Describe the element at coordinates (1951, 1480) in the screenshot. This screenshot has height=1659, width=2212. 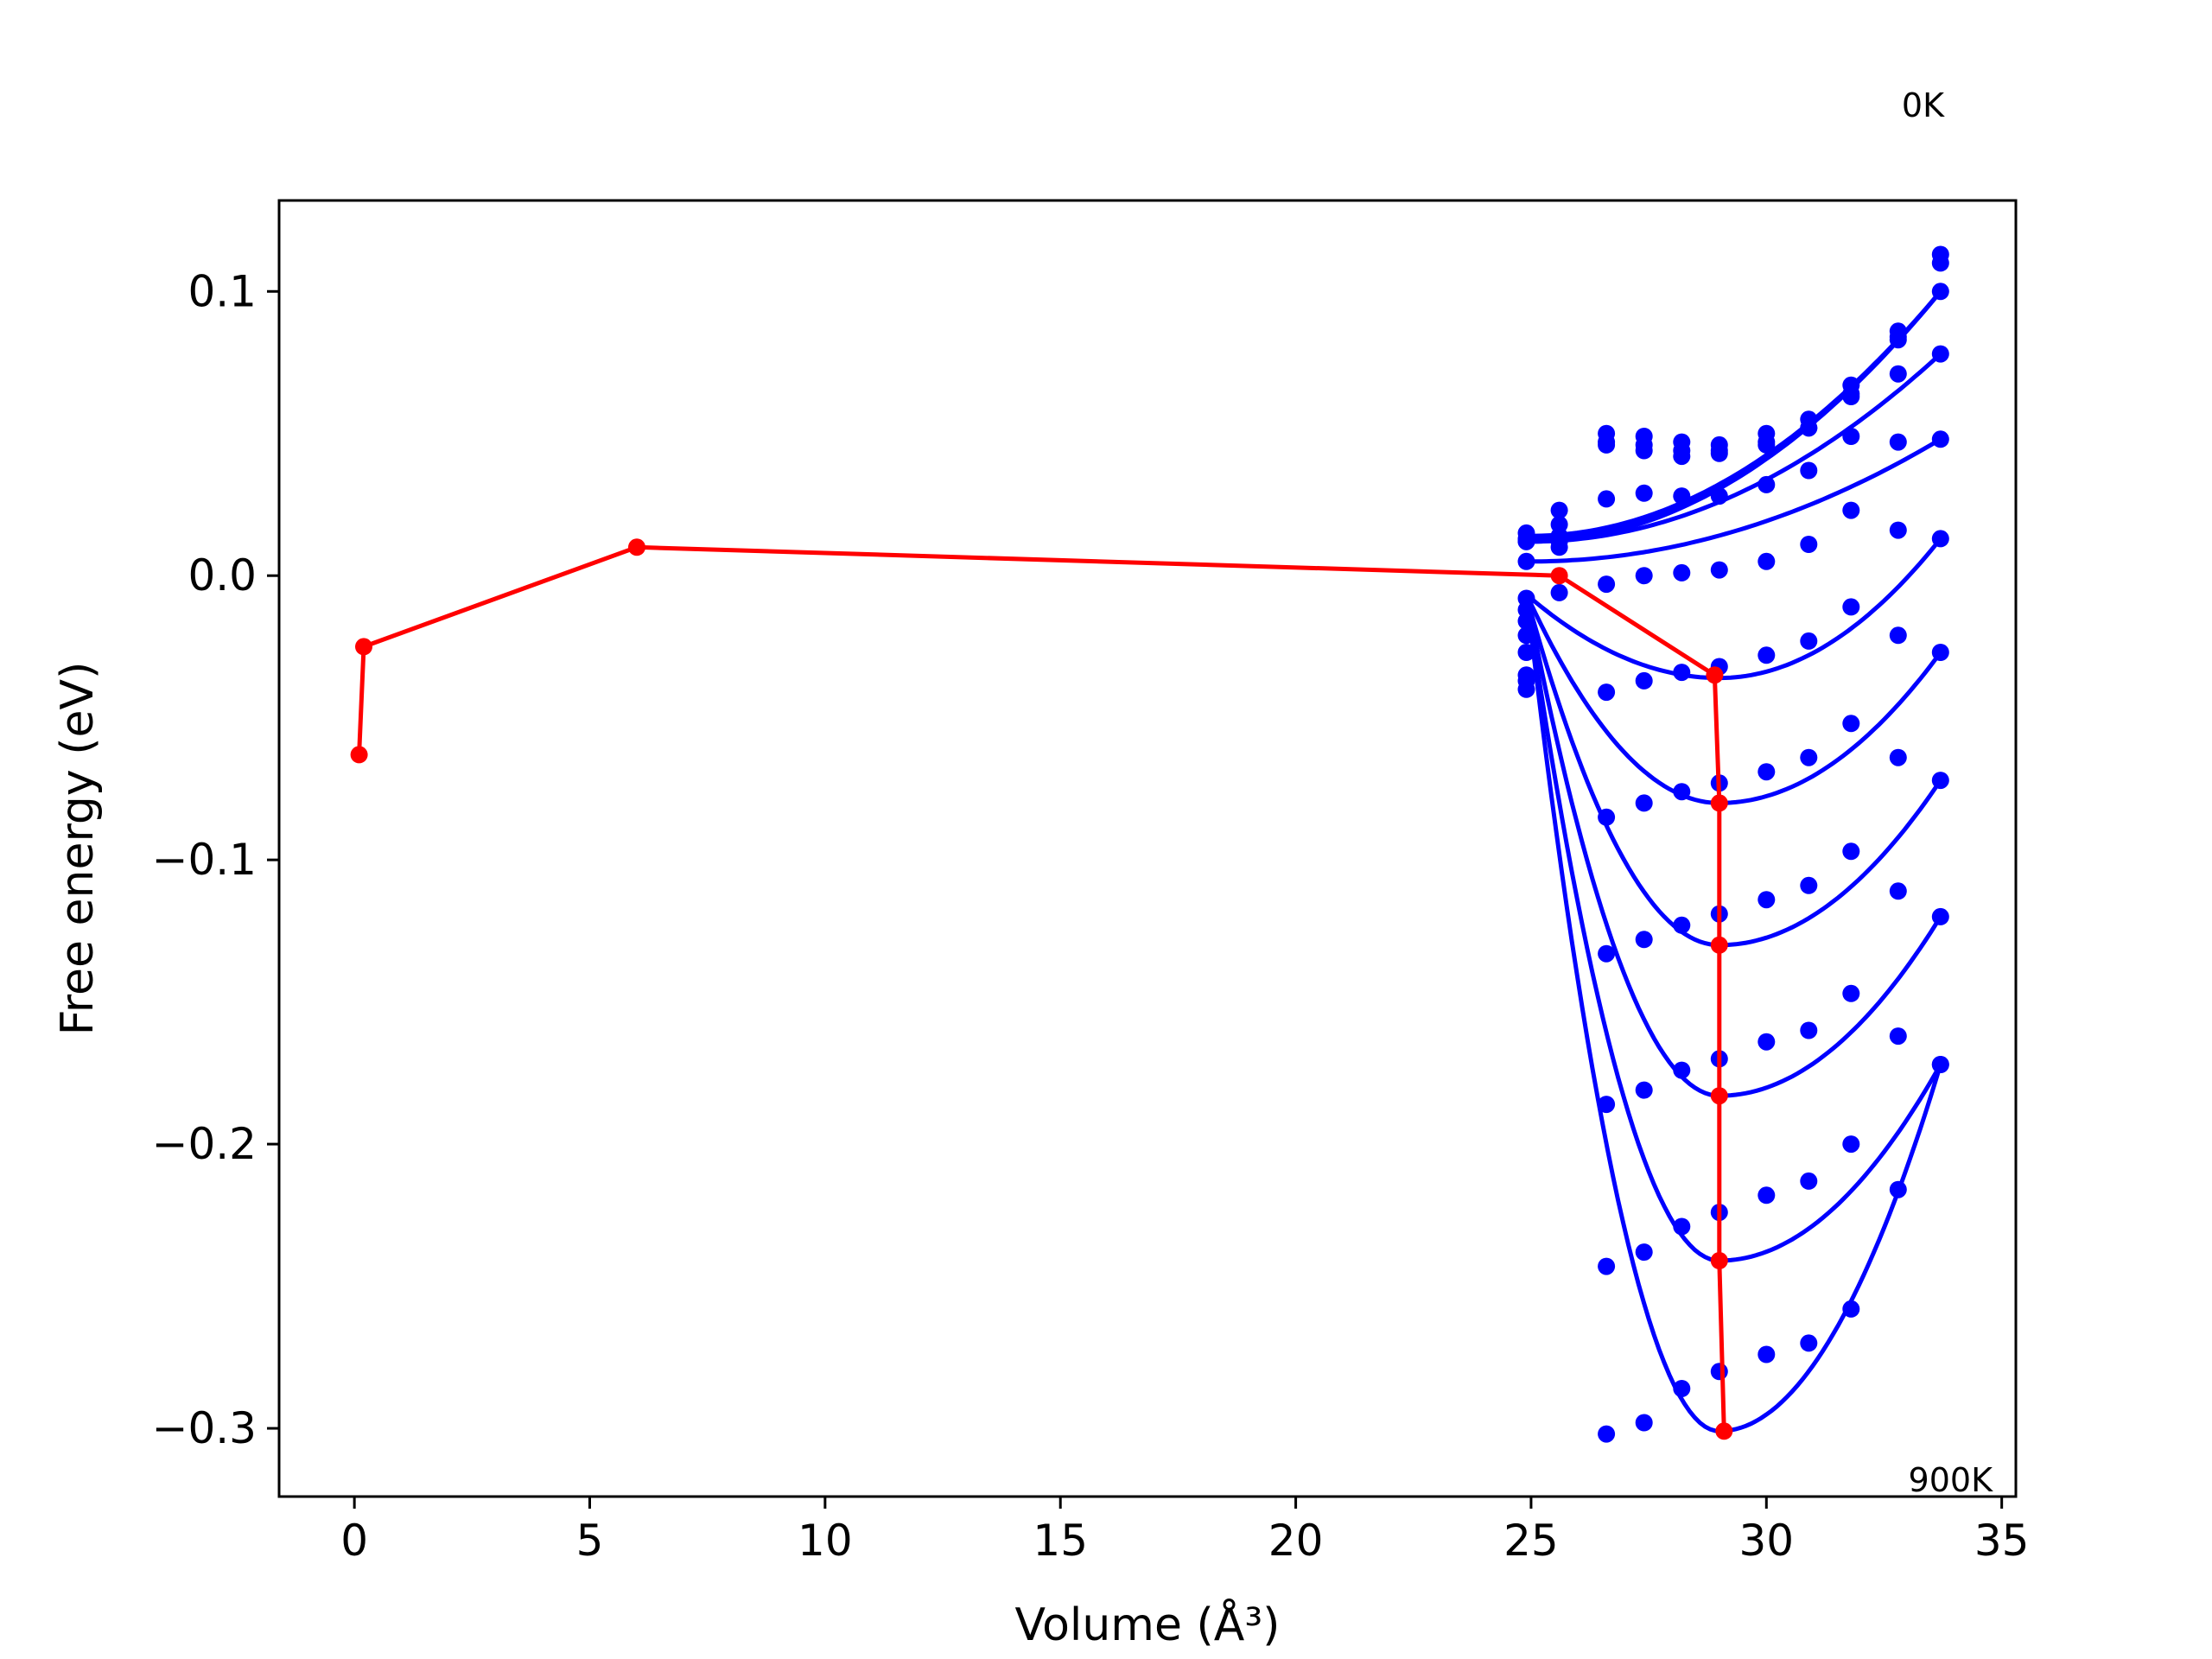
I see `annotation-900k: 900K` at that location.